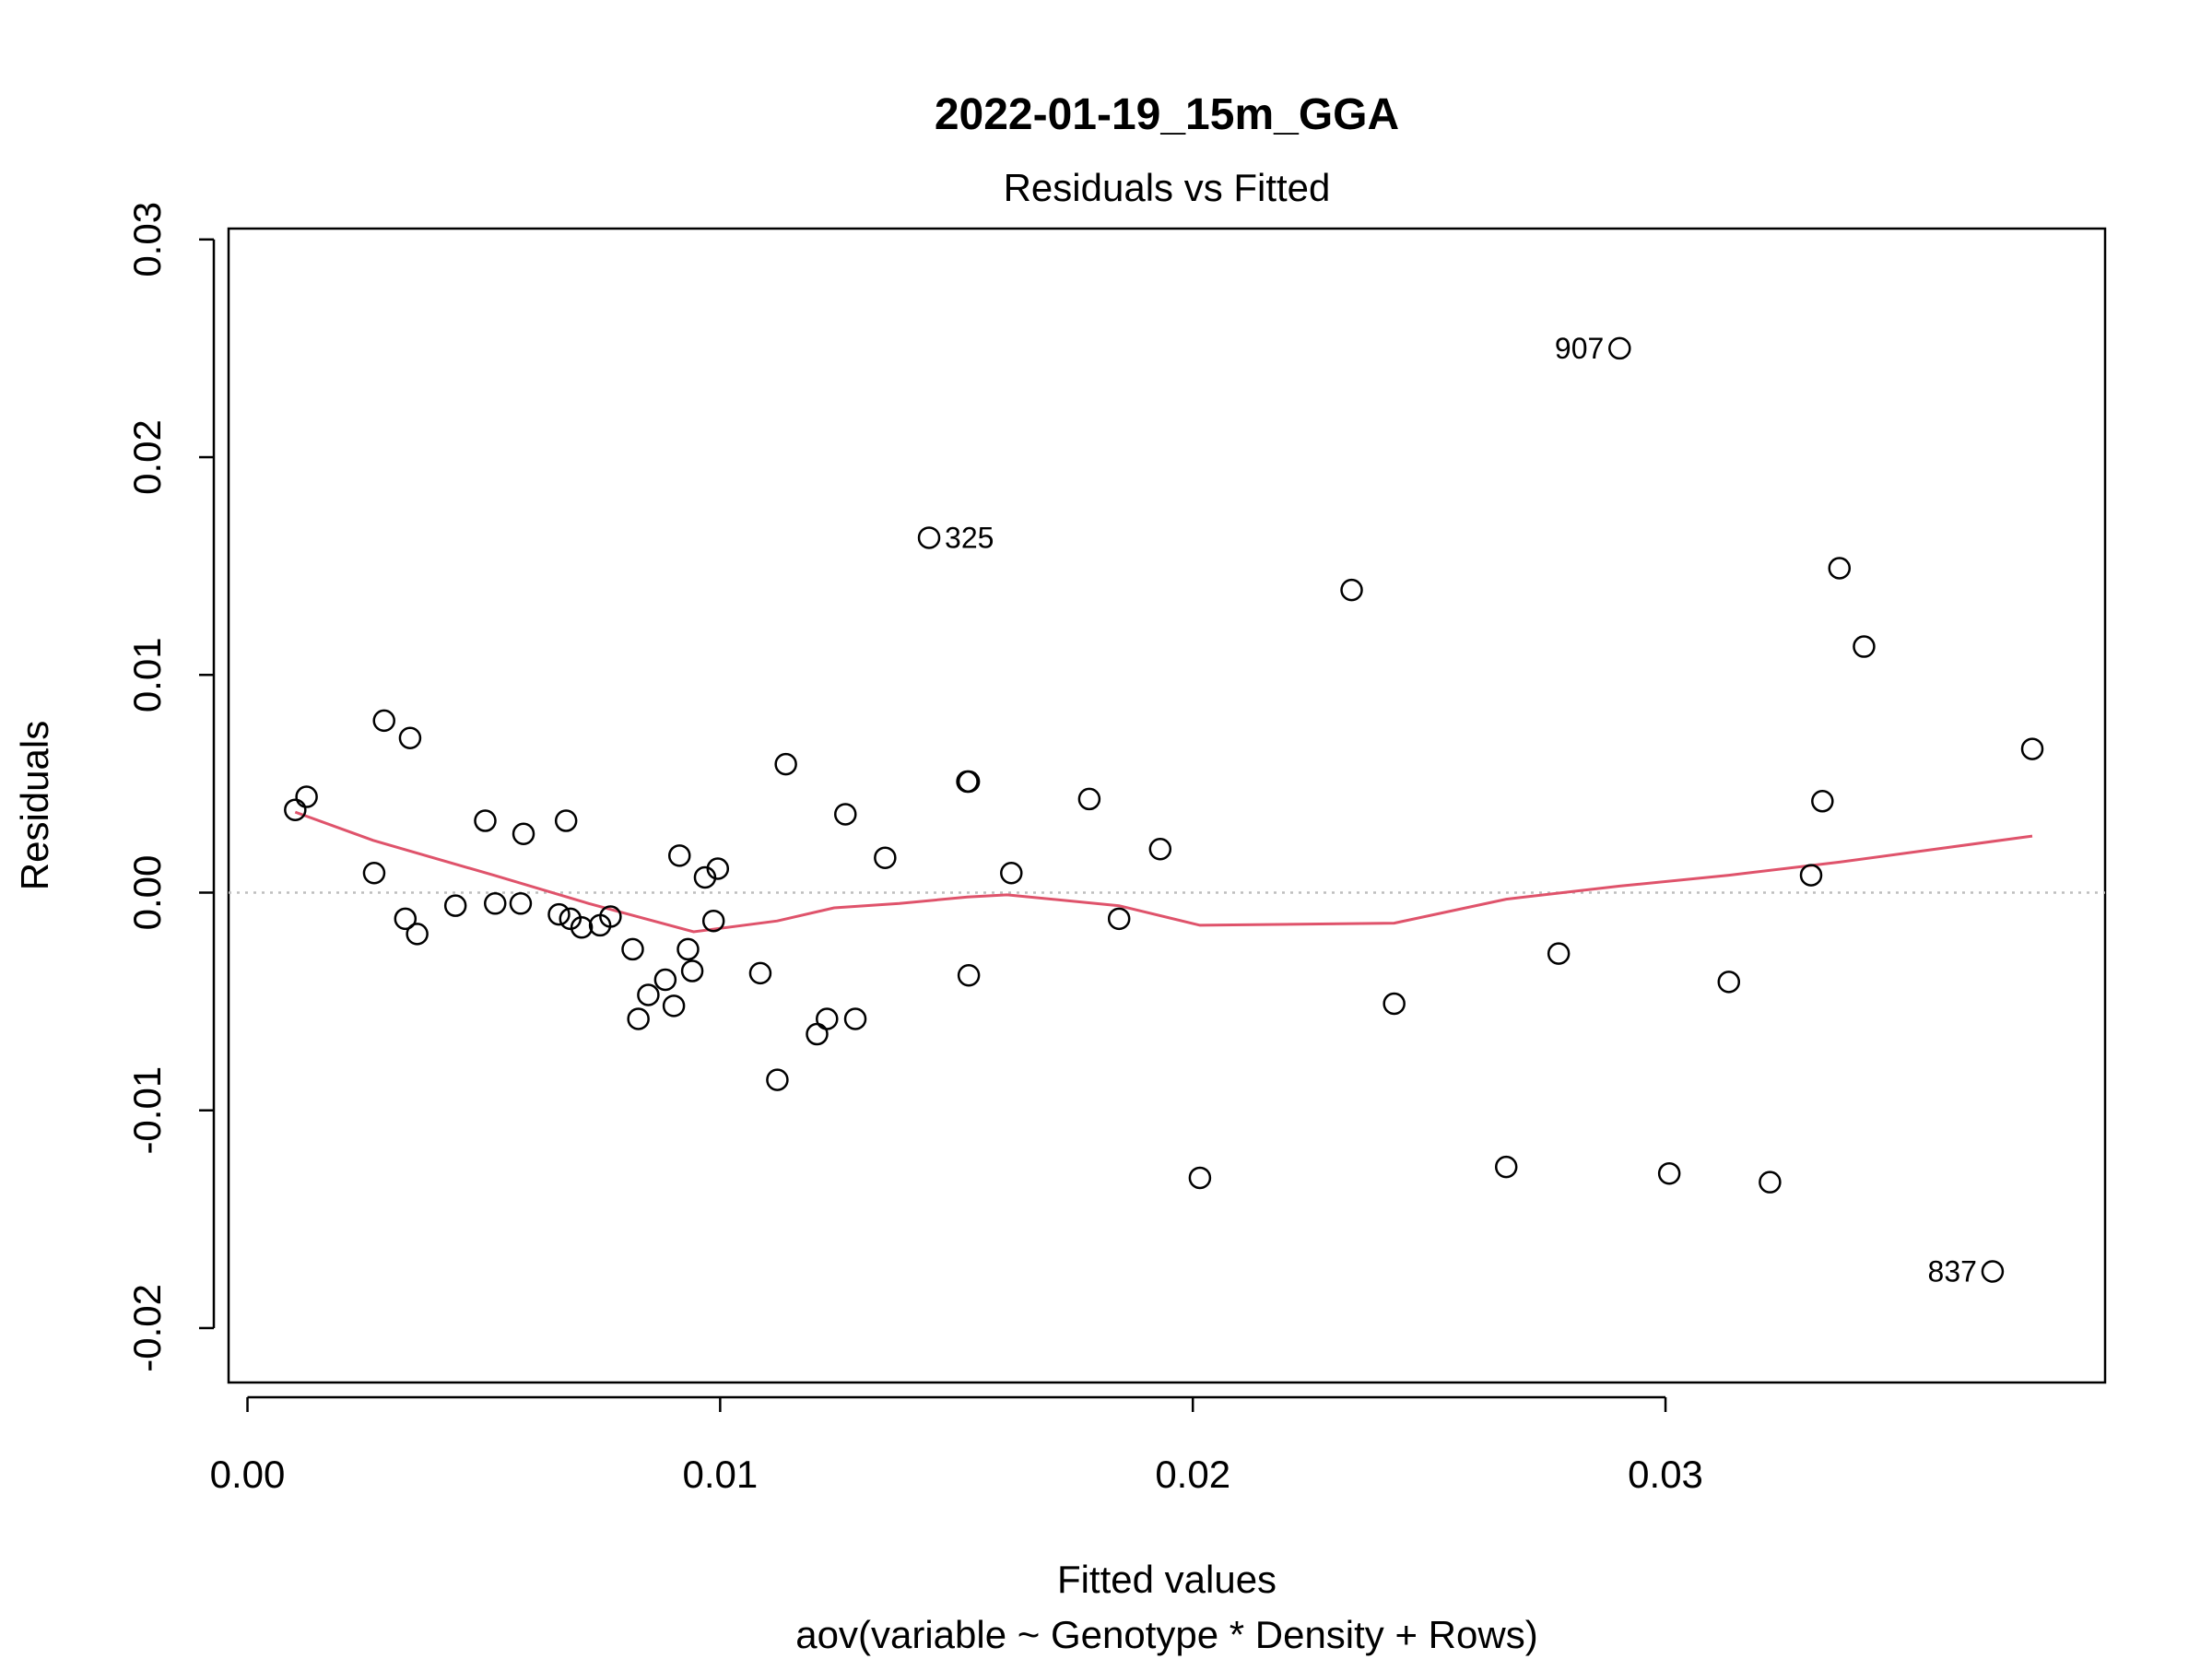 This screenshot has width=2212, height=1659. Describe the element at coordinates (1167, 187) in the screenshot. I see `chart-subtitle: Residuals vs Fitted` at that location.